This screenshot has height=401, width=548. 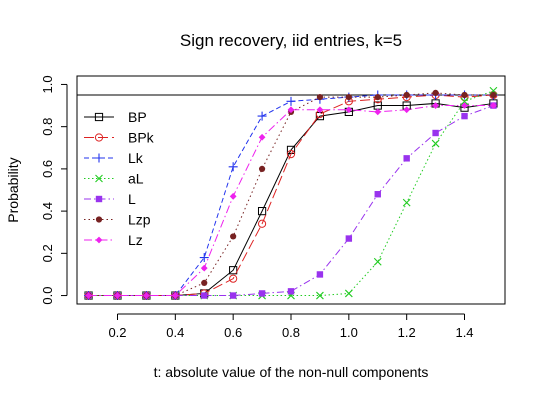 I want to click on legend-label: aL, so click(x=136, y=179).